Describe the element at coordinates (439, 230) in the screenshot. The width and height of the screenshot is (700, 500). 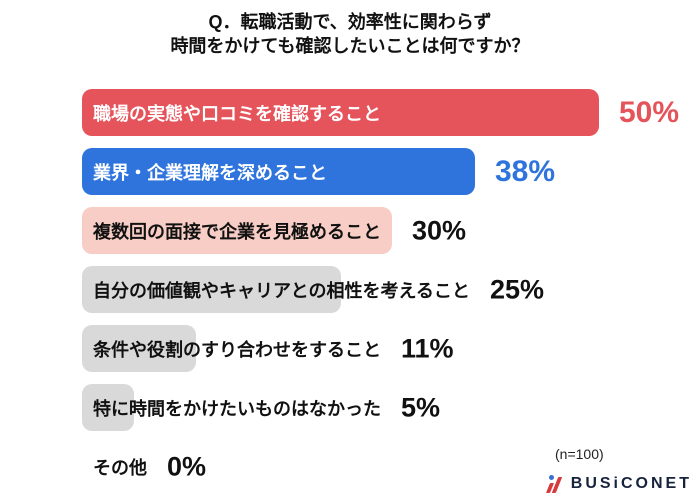
I see `bar-value: 30%` at that location.